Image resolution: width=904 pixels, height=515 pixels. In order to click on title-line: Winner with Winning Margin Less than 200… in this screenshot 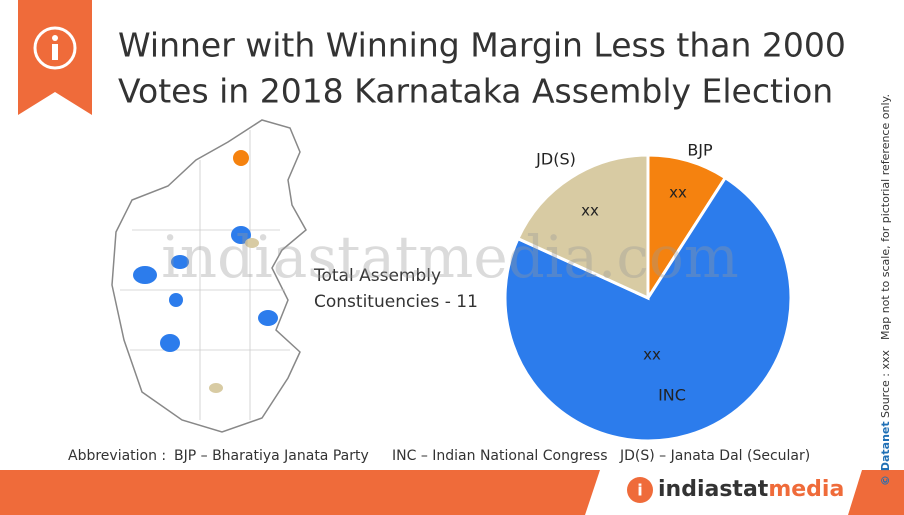, I will do `click(482, 45)`.